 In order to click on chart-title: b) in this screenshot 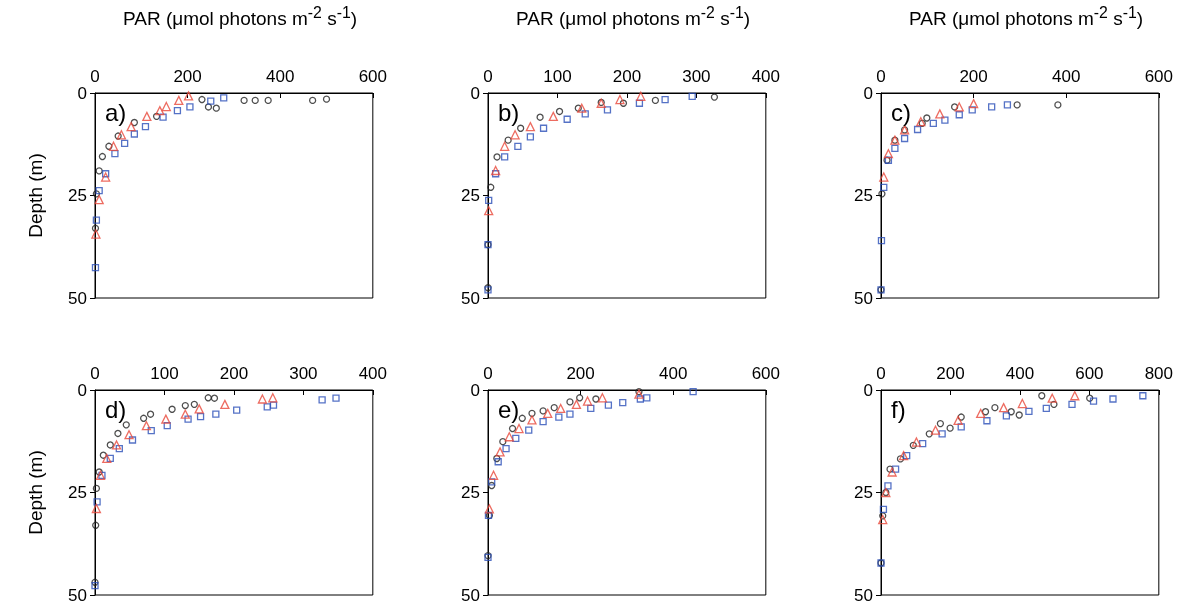, I will do `click(509, 112)`.